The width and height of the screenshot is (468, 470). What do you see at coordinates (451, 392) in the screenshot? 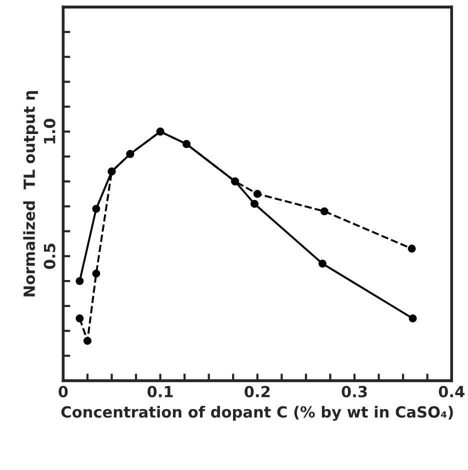
I see `x-tick-label: 0.4` at bounding box center [451, 392].